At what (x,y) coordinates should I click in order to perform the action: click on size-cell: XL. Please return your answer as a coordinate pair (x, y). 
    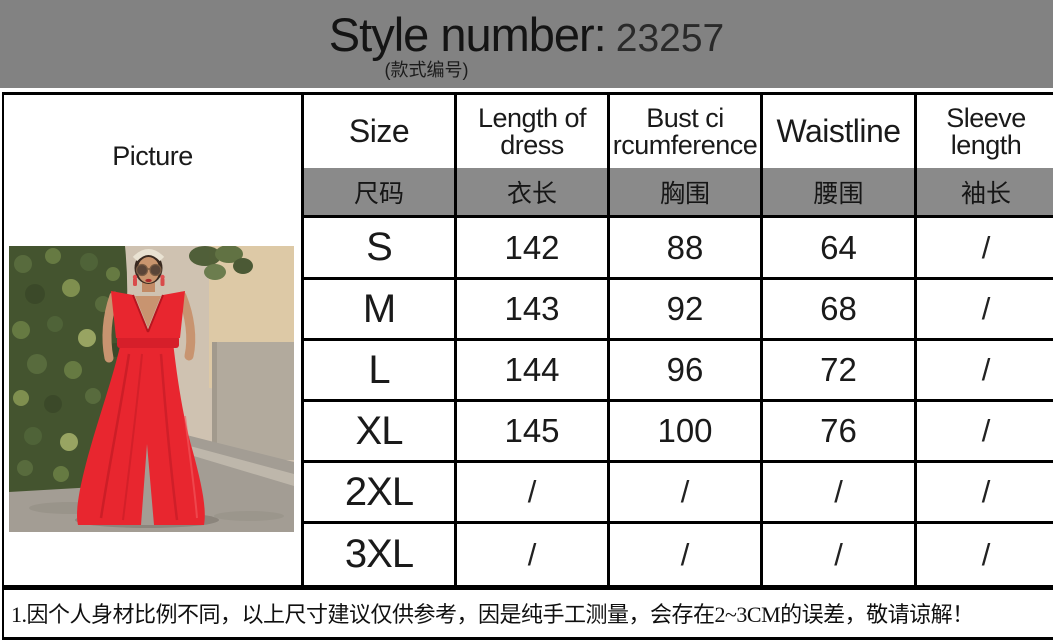
    Looking at the image, I should click on (380, 432).